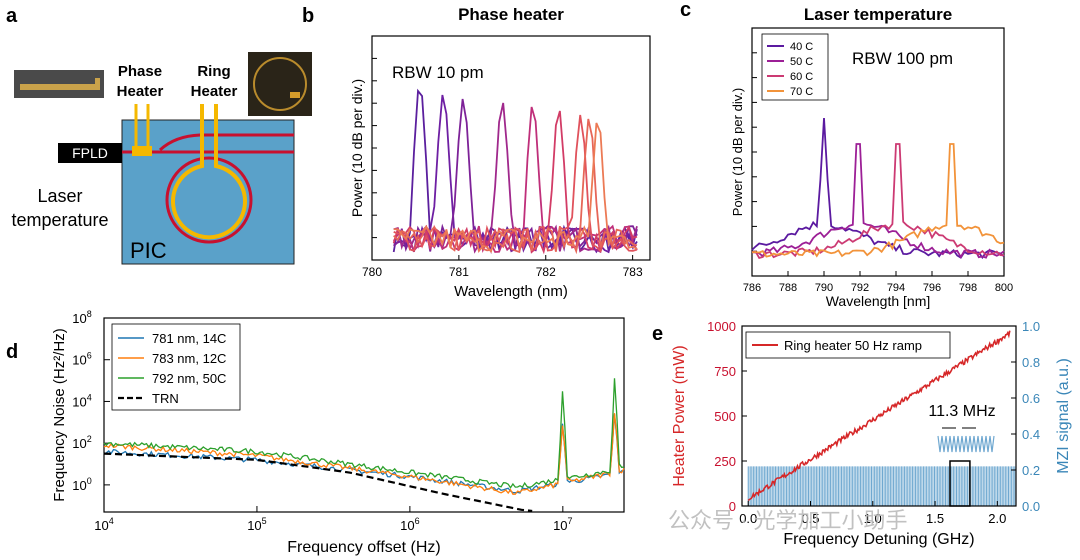 Image resolution: width=1080 pixels, height=560 pixels. I want to click on fpld-label: FPLD, so click(90, 153).